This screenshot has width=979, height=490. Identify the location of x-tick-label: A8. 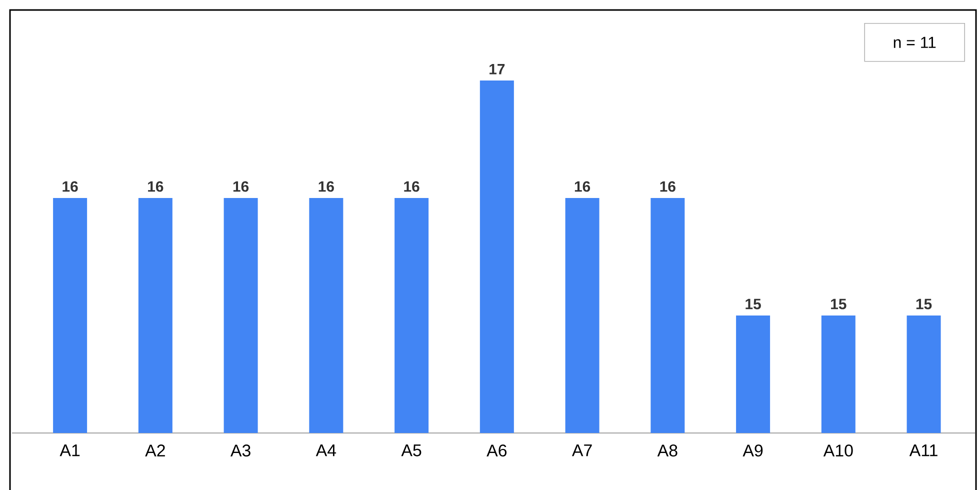
(667, 450).